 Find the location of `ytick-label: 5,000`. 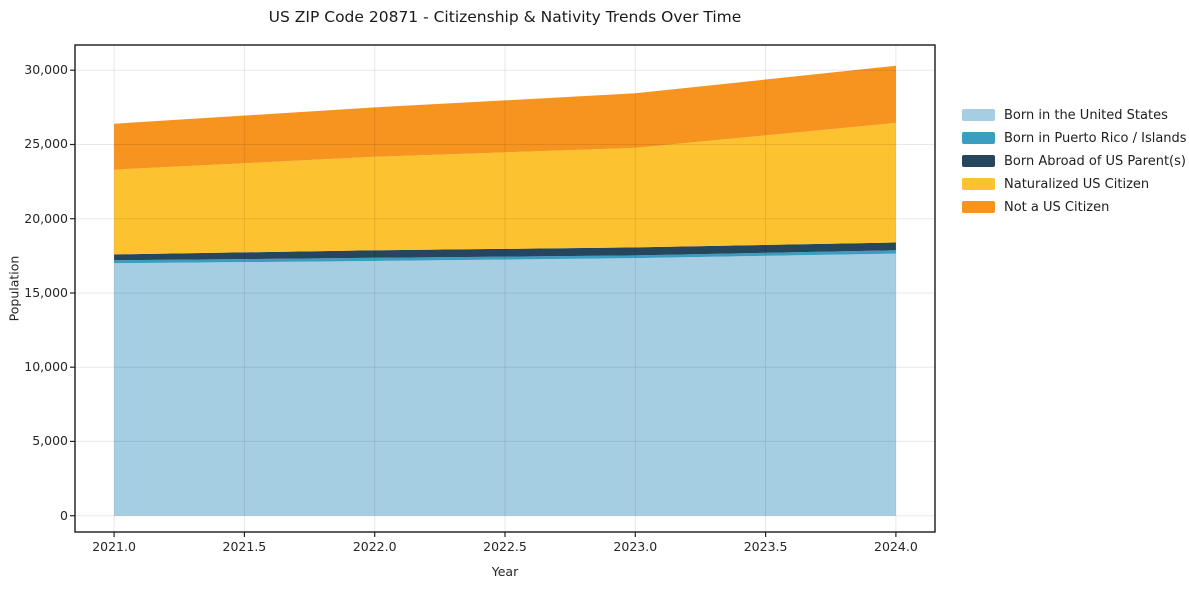

ytick-label: 5,000 is located at coordinates (50, 441).